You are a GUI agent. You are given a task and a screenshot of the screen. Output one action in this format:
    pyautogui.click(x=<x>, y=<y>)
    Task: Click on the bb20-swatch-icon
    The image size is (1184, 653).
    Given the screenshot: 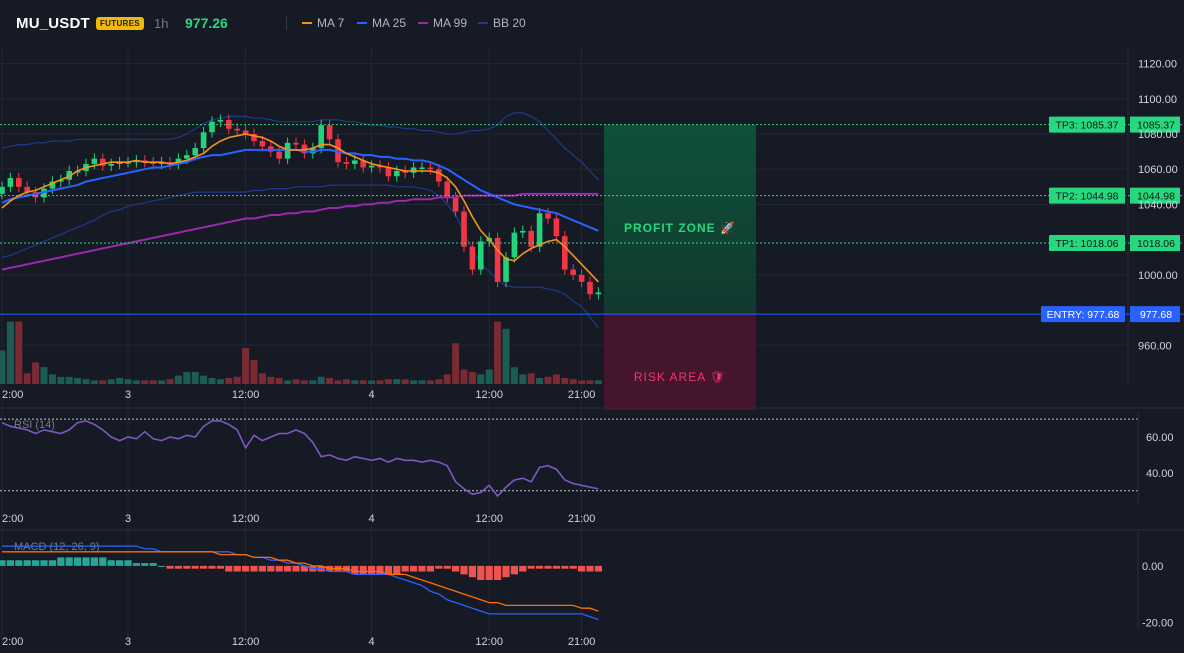 What is the action you would take?
    pyautogui.click(x=483, y=23)
    